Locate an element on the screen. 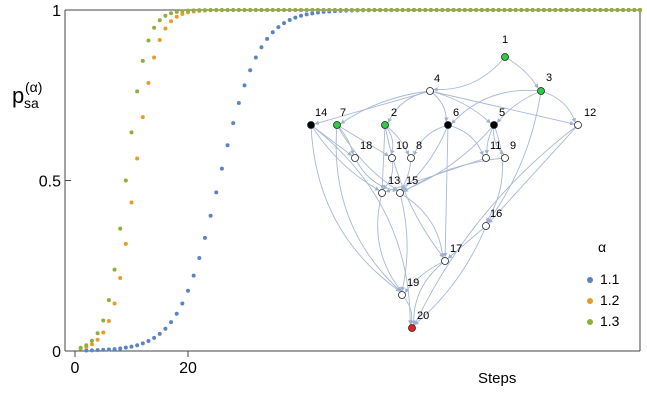 This screenshot has width=647, height=395. graph-node-label: 20 is located at coordinates (423, 316).